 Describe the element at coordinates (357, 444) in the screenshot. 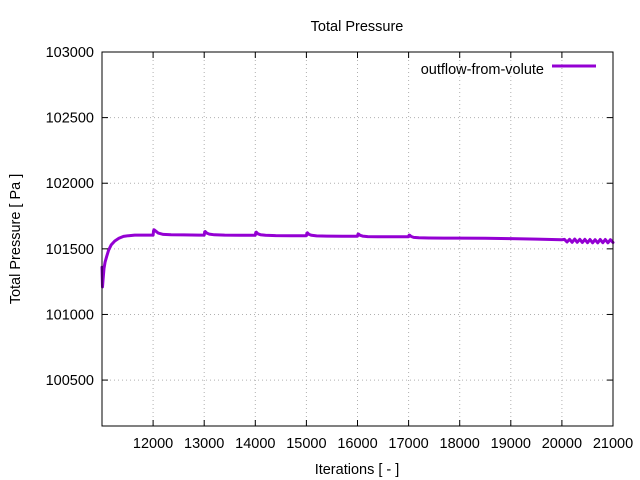

I see `x-tick-label: 16000` at that location.